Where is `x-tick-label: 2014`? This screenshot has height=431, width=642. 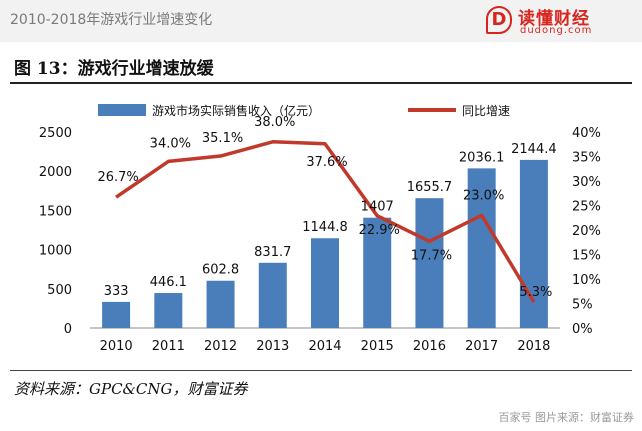 x-tick-label: 2014 is located at coordinates (324, 346).